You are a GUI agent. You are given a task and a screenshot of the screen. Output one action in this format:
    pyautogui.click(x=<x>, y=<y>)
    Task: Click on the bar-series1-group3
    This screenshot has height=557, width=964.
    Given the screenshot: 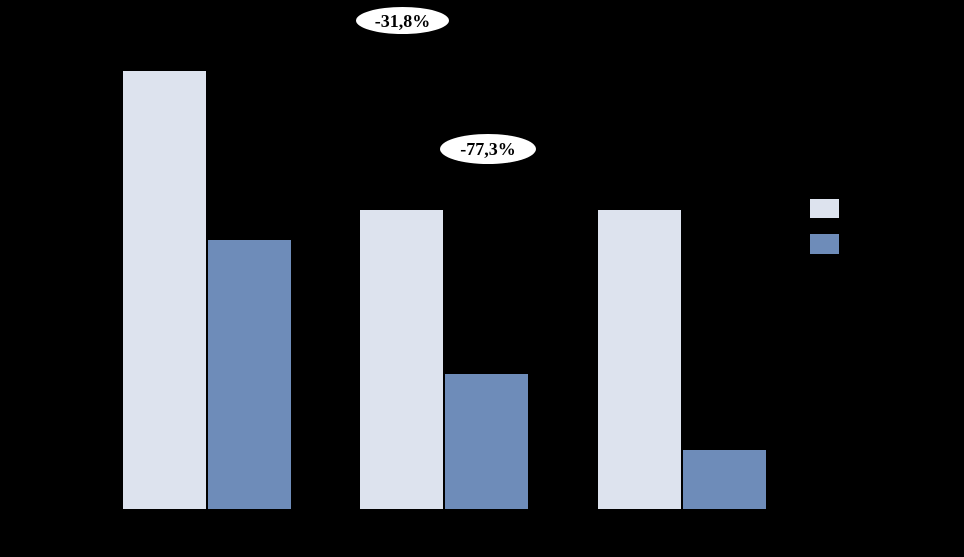 What is the action you would take?
    pyautogui.click(x=639, y=359)
    